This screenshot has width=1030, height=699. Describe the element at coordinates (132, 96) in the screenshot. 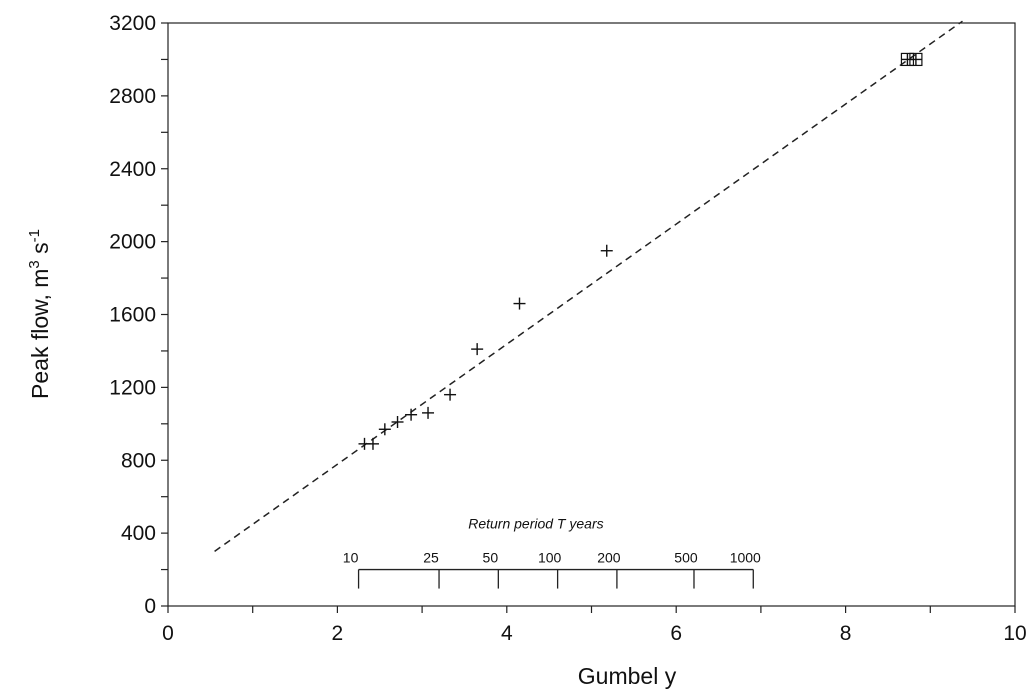

I see `y-tick-label: 2800` at that location.